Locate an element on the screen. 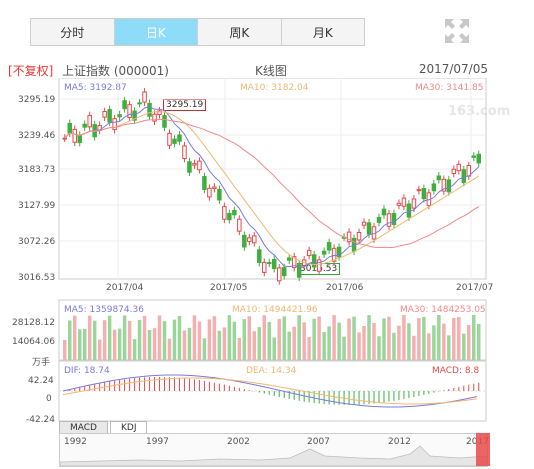 Image resolution: width=534 pixels, height=469 pixels. ma30-label: MA30: 3141.85 is located at coordinates (449, 88).